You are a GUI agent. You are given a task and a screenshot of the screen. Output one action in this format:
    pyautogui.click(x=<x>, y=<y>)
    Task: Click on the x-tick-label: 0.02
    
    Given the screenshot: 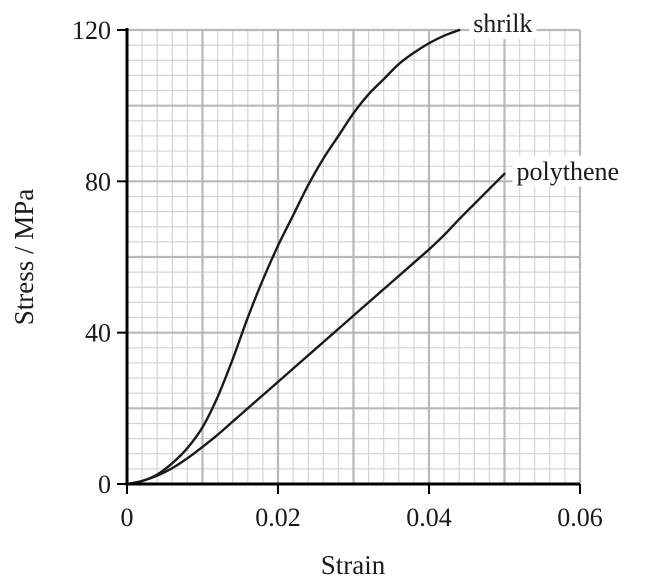 What is the action you would take?
    pyautogui.click(x=278, y=517)
    